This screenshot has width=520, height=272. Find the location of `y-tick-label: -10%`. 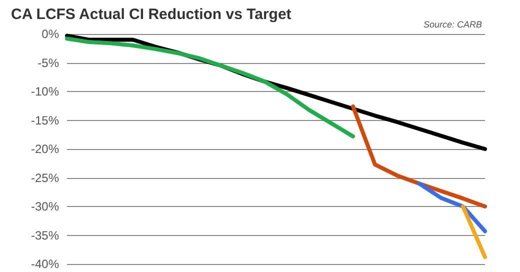

y-tick-label: -10% is located at coordinates (45, 91).